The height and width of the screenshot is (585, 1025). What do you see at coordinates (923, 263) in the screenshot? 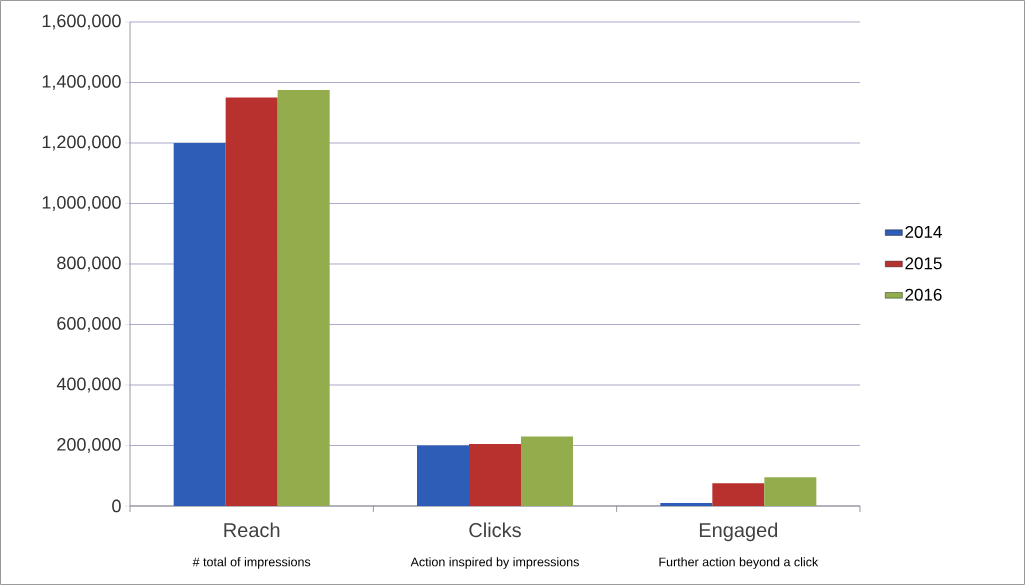
I see `legend-label: 2015` at bounding box center [923, 263].